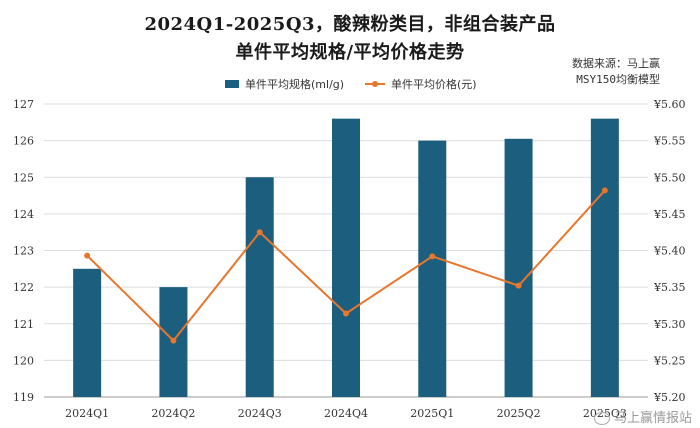 Image resolution: width=700 pixels, height=428 pixels. I want to click on x-tick-label: 2025Q1, so click(432, 413).